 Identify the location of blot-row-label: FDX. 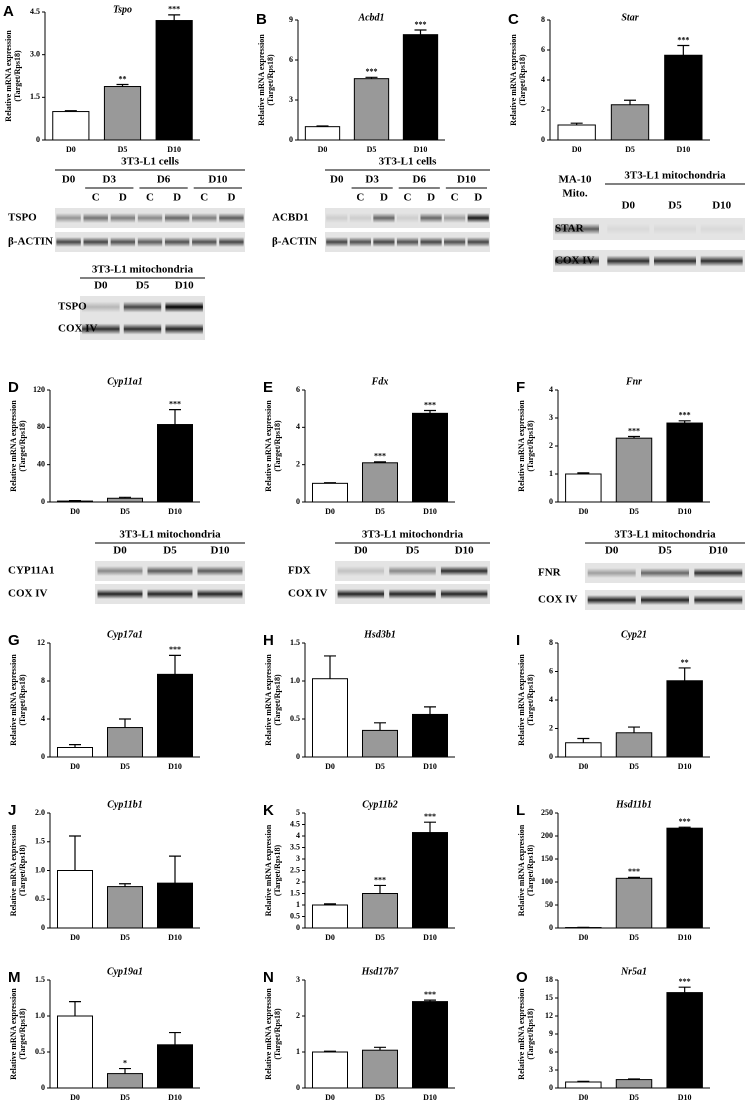
(299, 571).